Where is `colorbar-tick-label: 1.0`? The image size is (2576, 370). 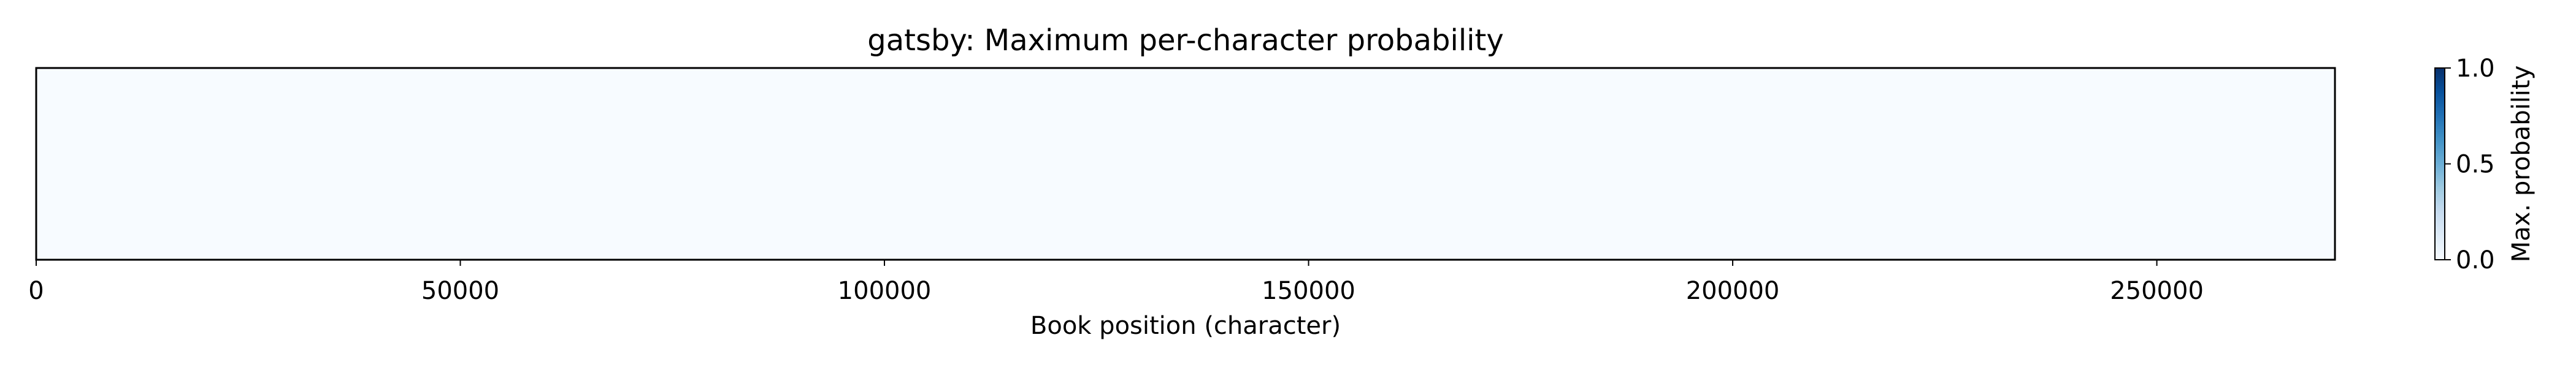 colorbar-tick-label: 1.0 is located at coordinates (2475, 69).